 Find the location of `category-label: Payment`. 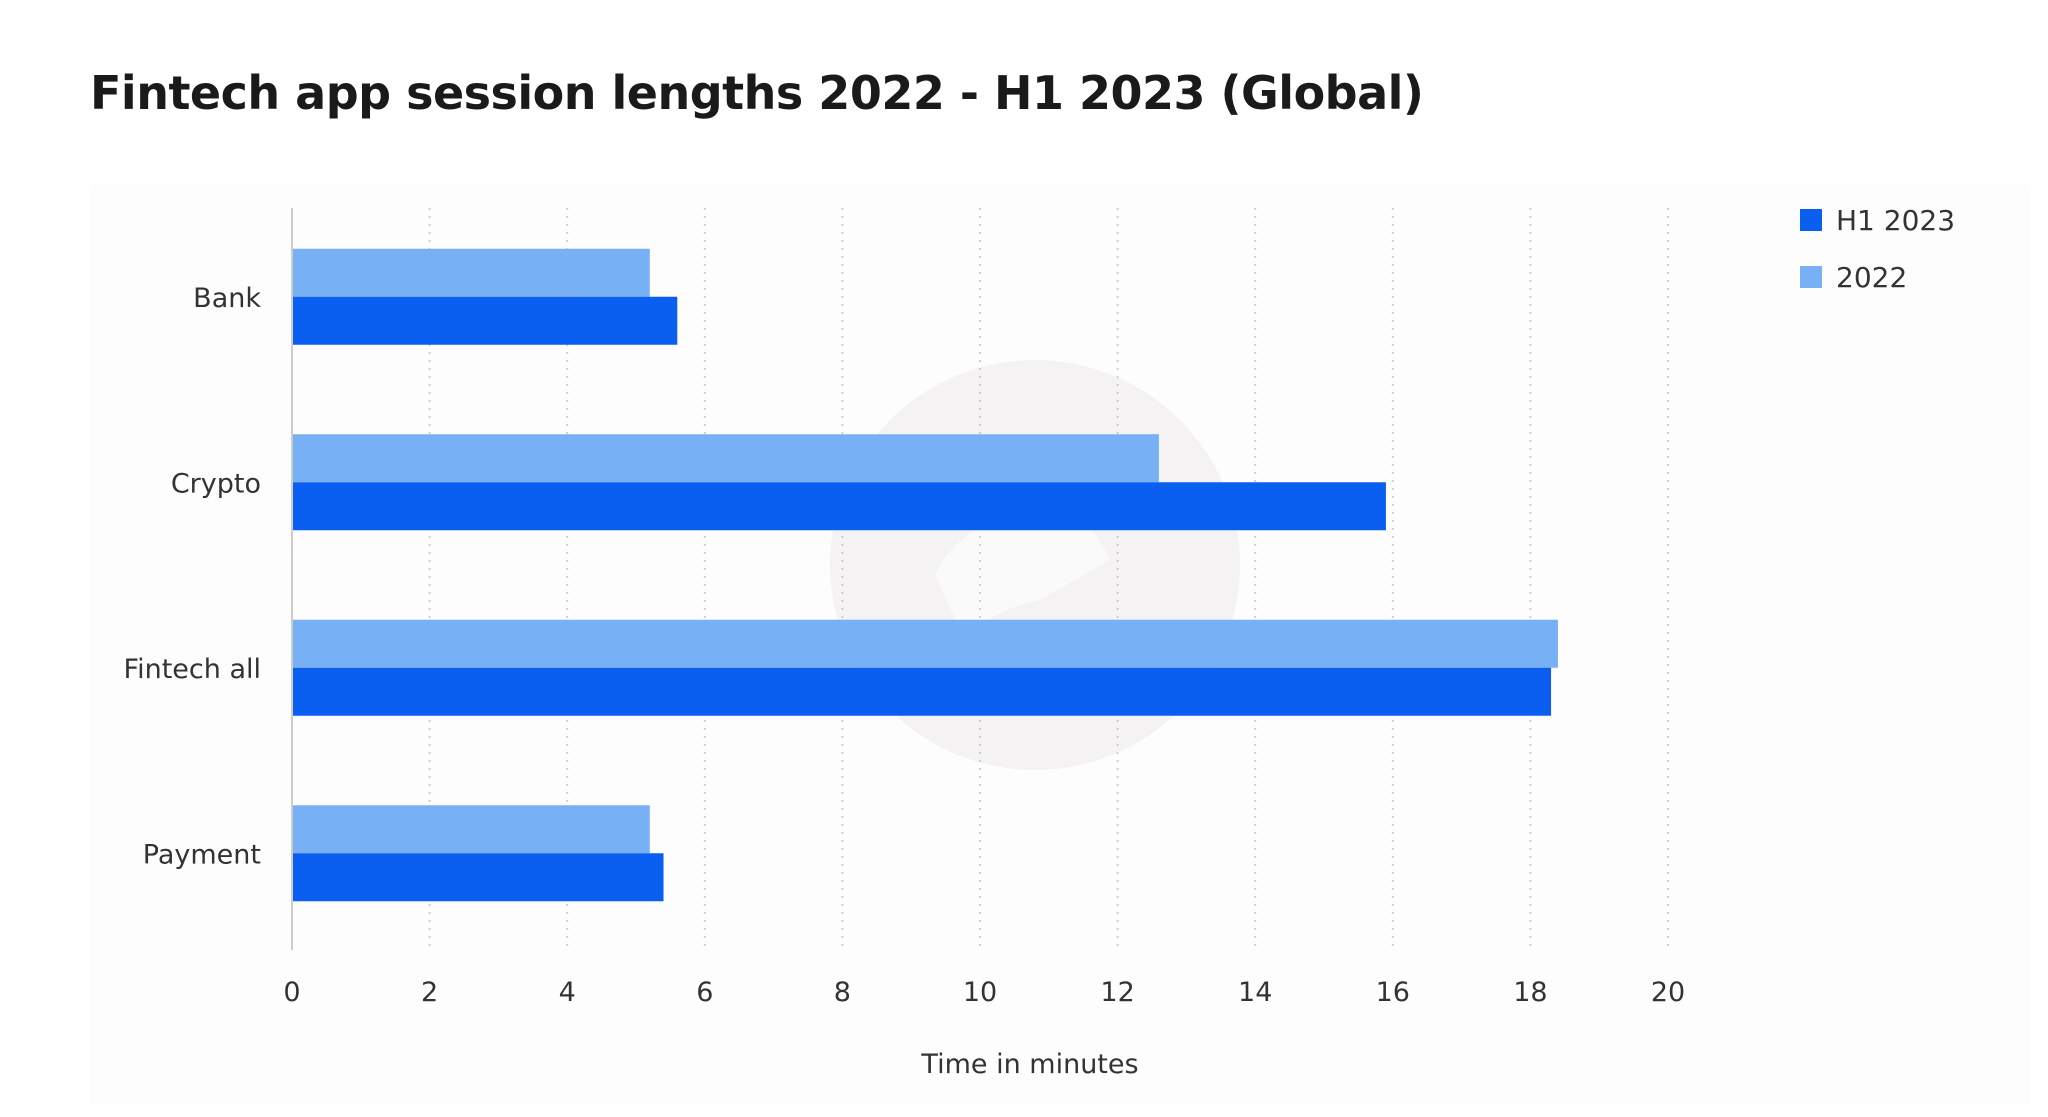

category-label: Payment is located at coordinates (202, 854).